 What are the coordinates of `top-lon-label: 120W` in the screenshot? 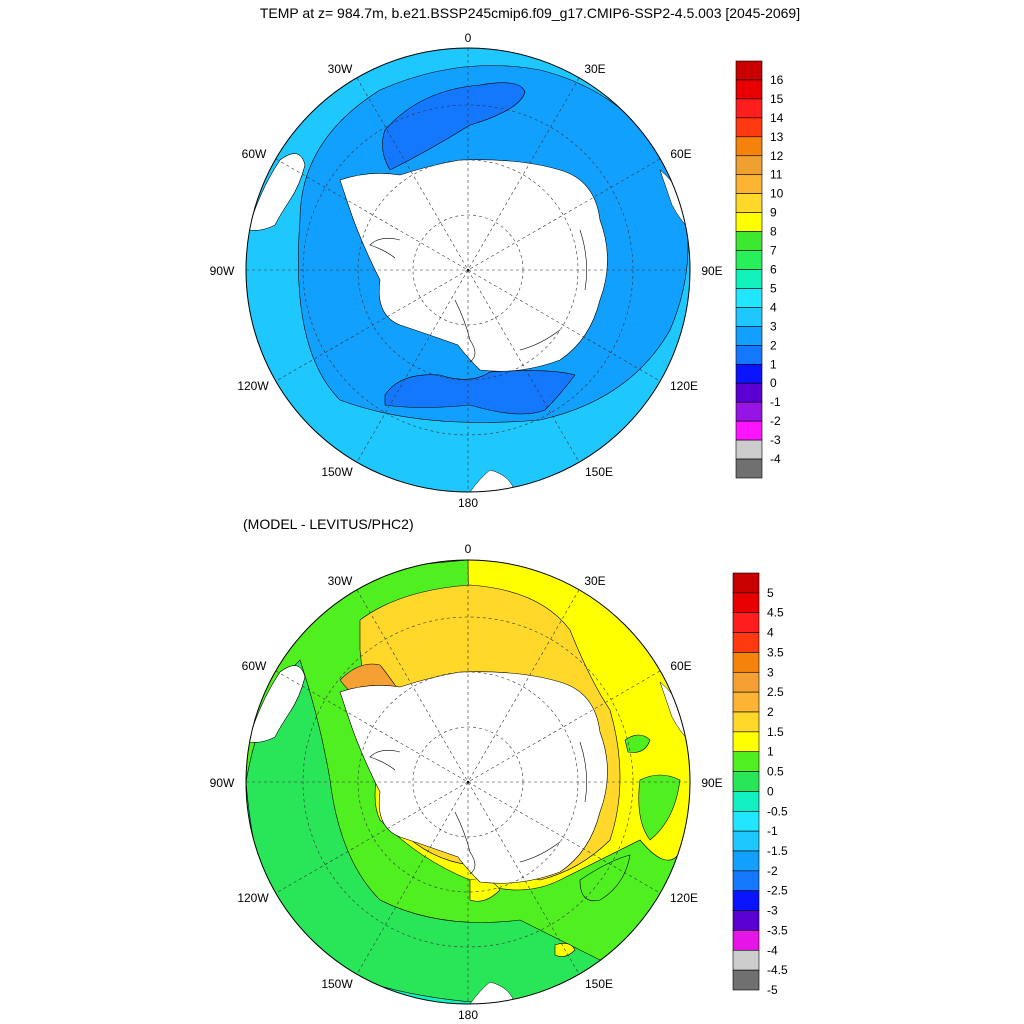 It's located at (253, 386).